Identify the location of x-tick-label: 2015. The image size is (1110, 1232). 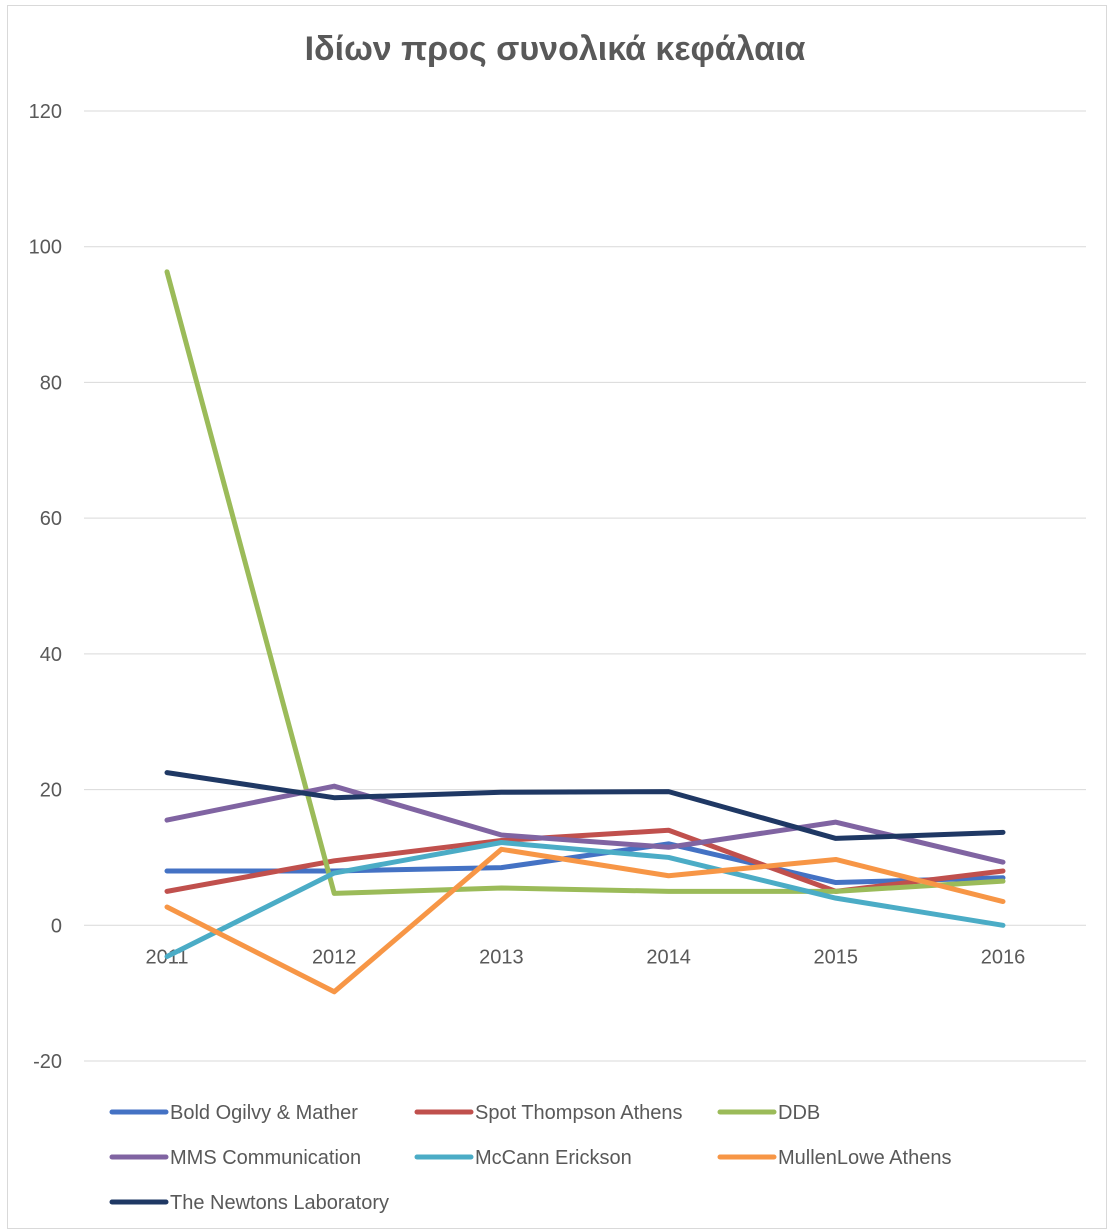
(836, 957).